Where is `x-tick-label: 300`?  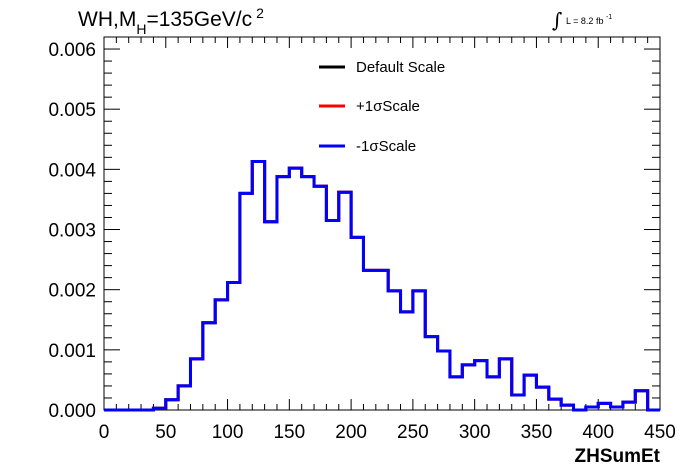 x-tick-label: 300 is located at coordinates (475, 432).